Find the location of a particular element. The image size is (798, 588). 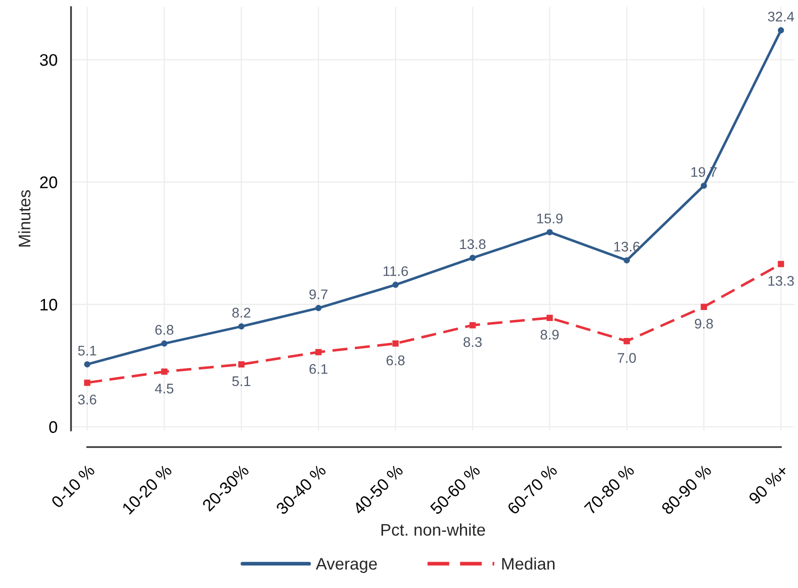

legend-label: Median is located at coordinates (528, 563).